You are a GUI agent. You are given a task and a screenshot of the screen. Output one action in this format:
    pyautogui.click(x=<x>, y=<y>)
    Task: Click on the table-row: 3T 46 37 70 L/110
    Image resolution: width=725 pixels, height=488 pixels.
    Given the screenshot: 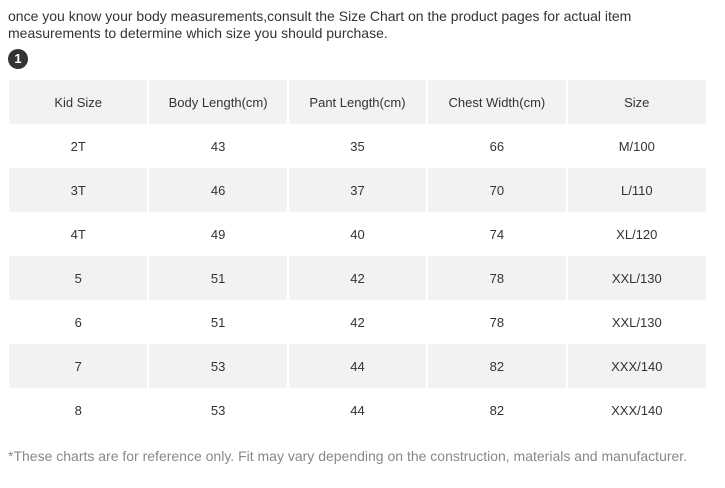 What is the action you would take?
    pyautogui.click(x=357, y=190)
    